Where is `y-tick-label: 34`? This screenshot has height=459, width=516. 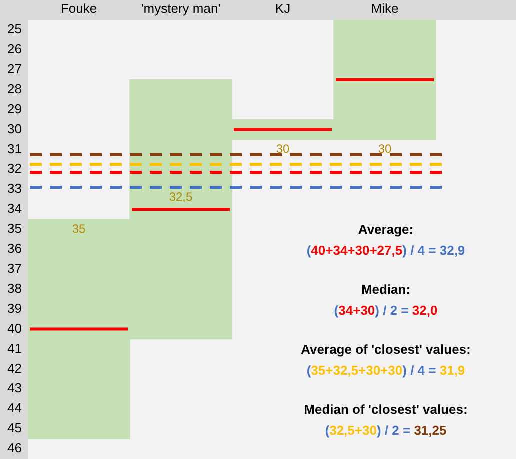
y-tick-label: 34 is located at coordinates (15, 208).